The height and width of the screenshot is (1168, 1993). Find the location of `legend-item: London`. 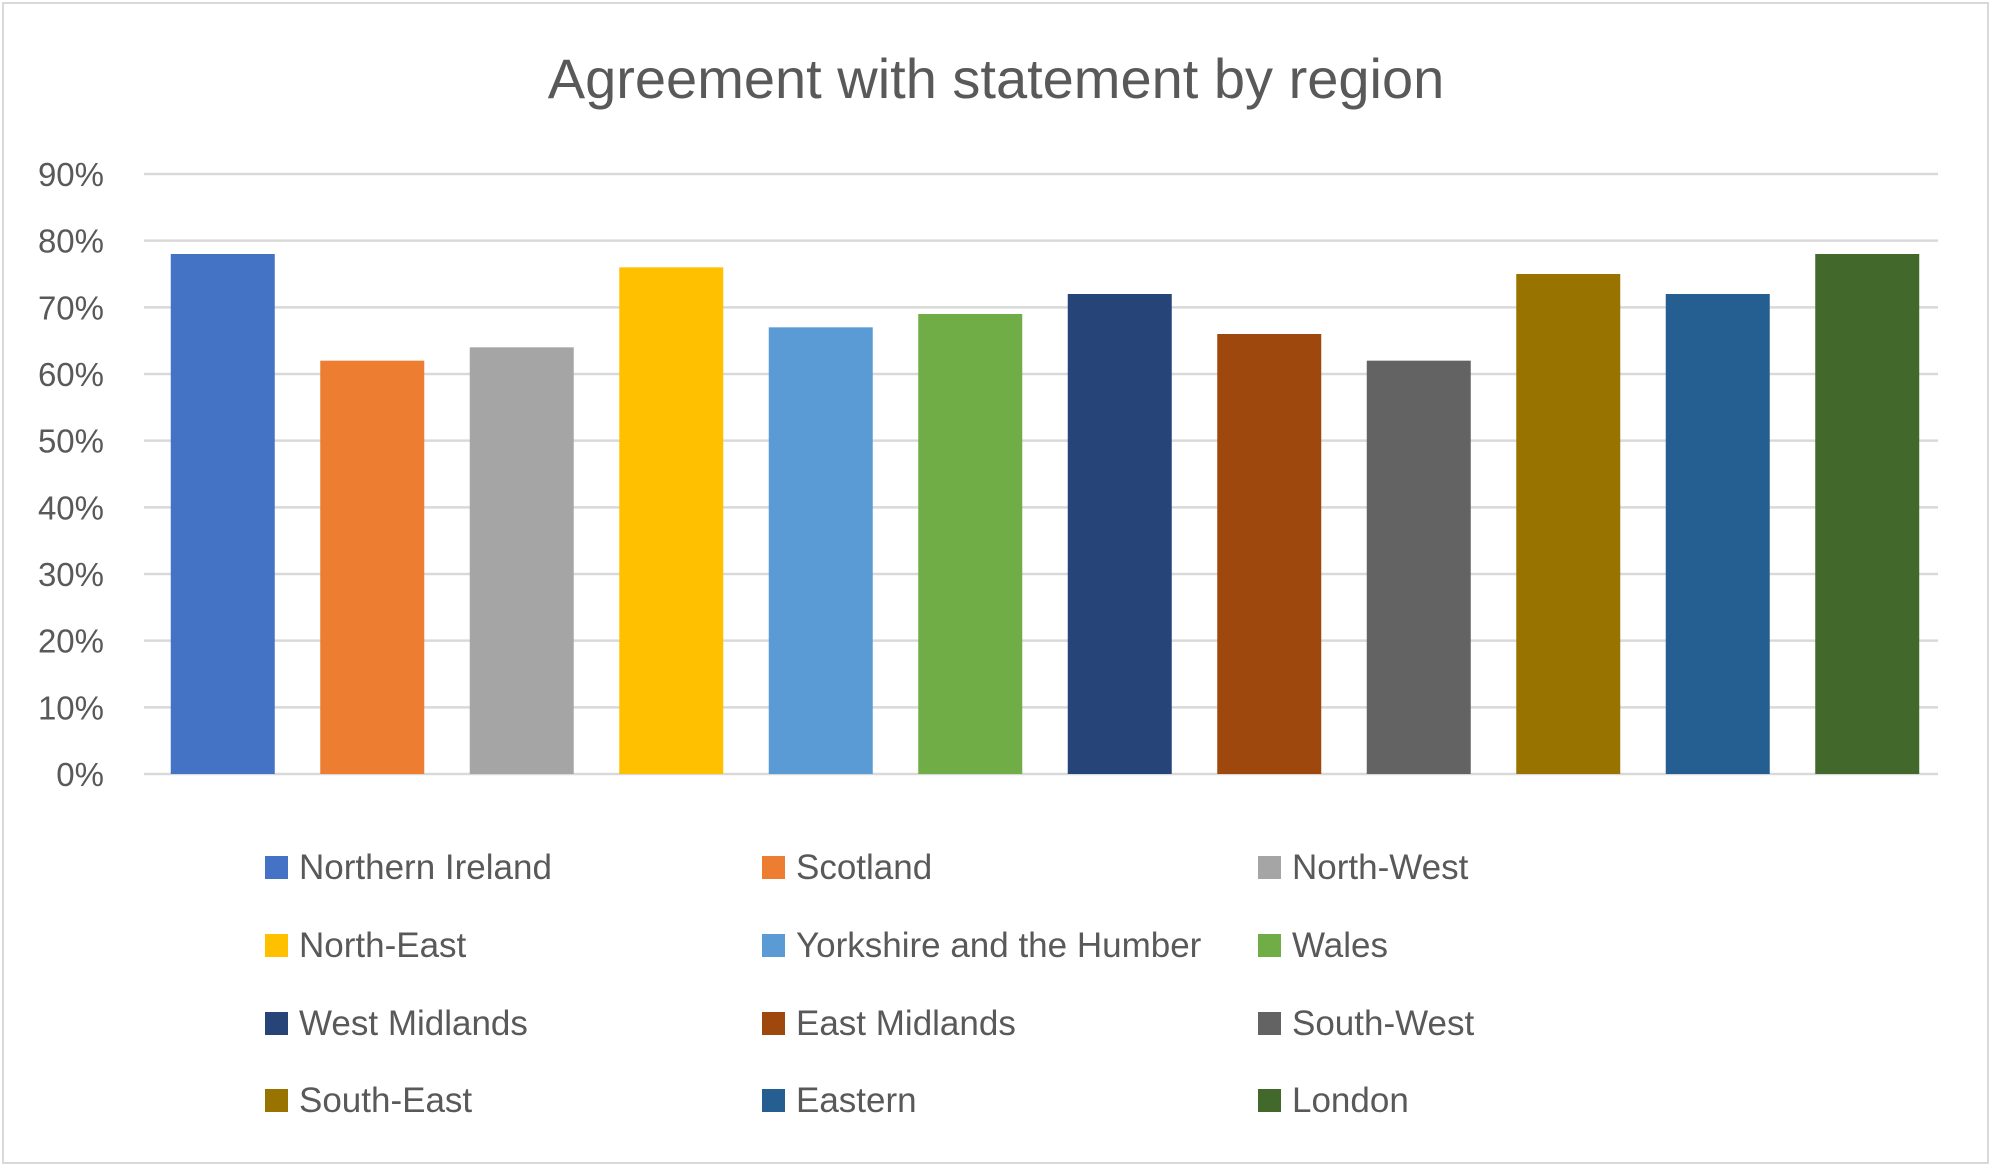

legend-item: London is located at coordinates (1333, 1100).